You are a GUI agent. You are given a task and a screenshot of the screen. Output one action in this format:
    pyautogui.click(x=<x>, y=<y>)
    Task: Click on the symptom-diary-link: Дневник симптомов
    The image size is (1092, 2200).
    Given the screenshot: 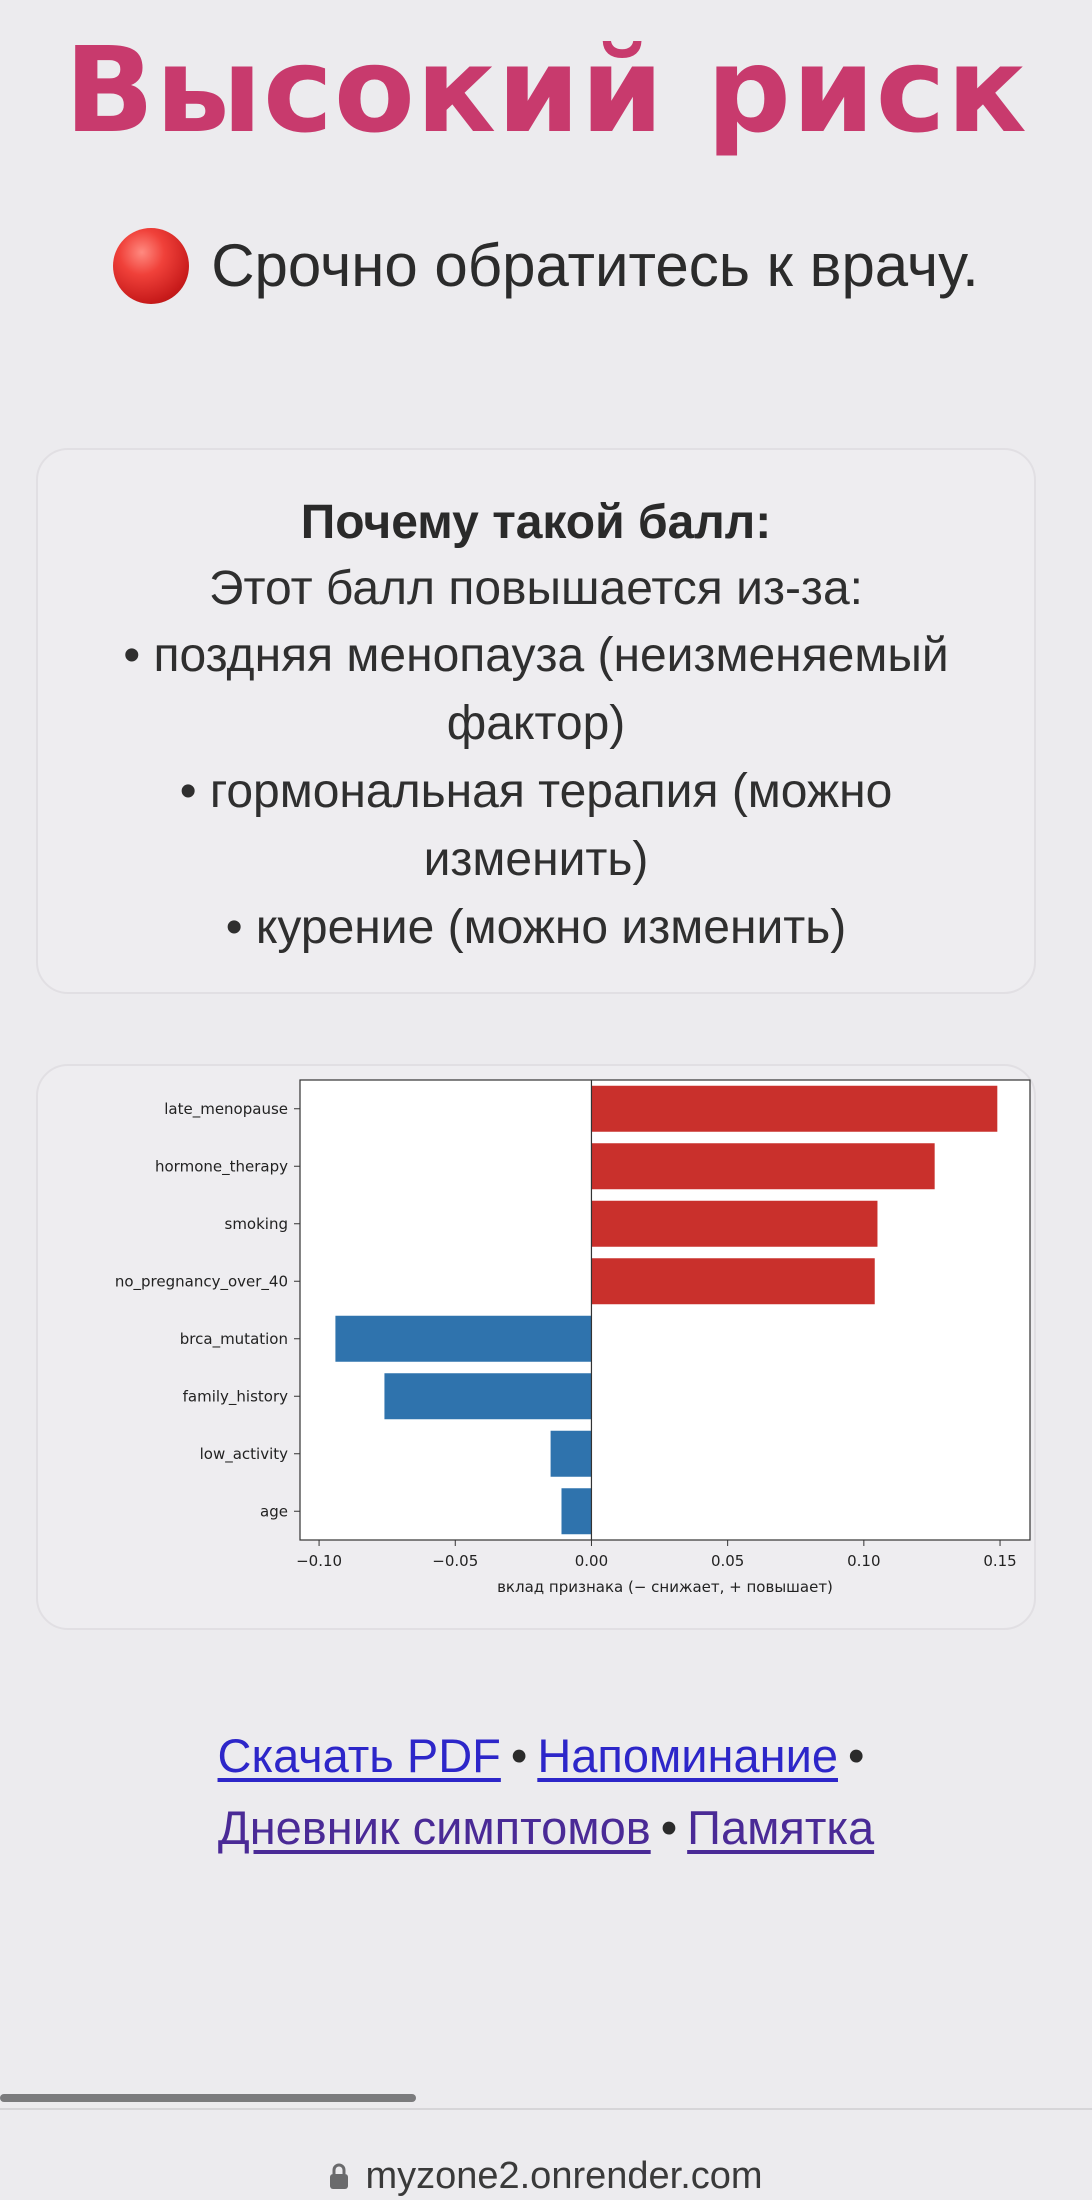 What is the action you would take?
    pyautogui.click(x=434, y=1827)
    